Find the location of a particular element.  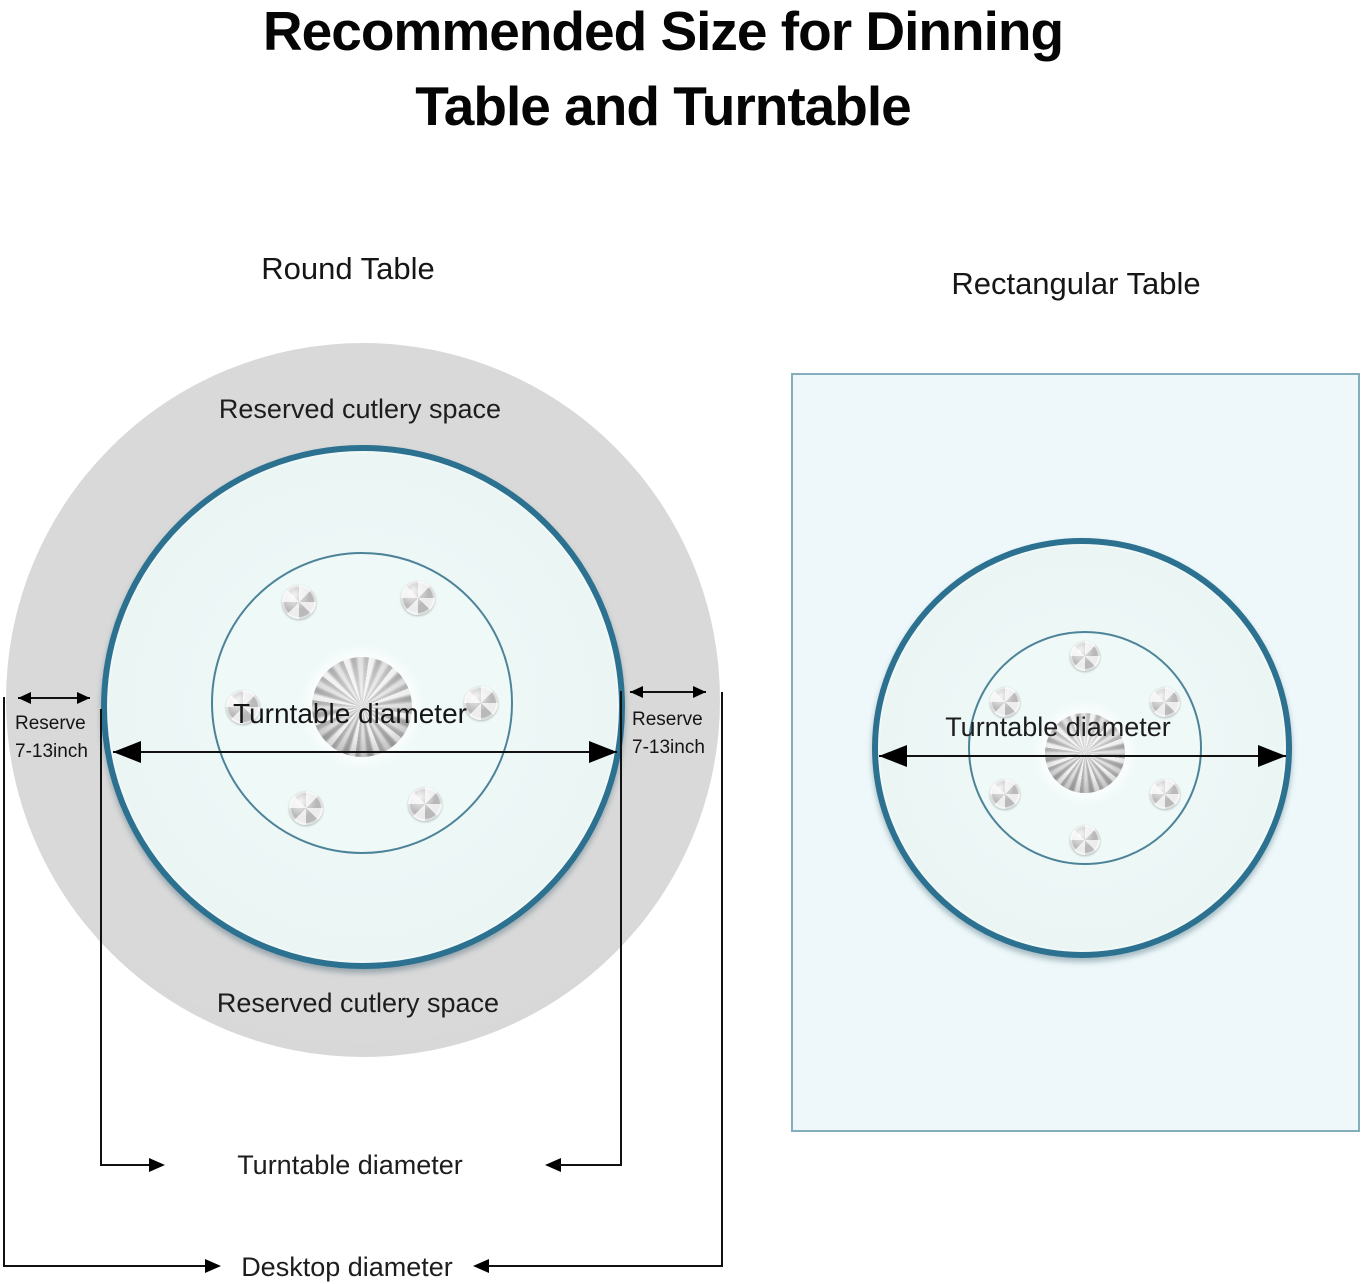

turntable-diameter-bottom-label: Turntable diameter is located at coordinates (350, 1165).